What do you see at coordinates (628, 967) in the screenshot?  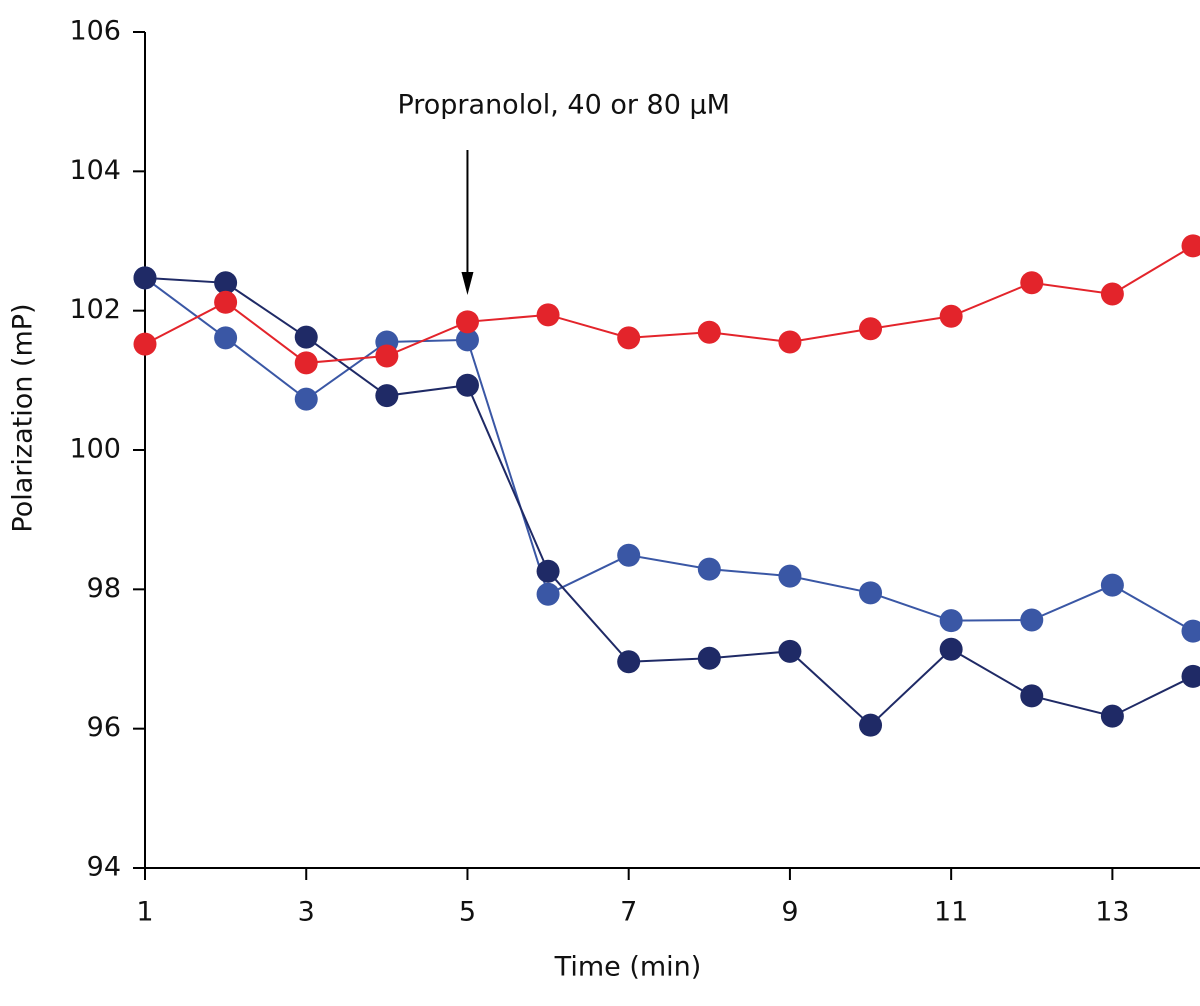 I see `x-axis-label: Time (min)` at bounding box center [628, 967].